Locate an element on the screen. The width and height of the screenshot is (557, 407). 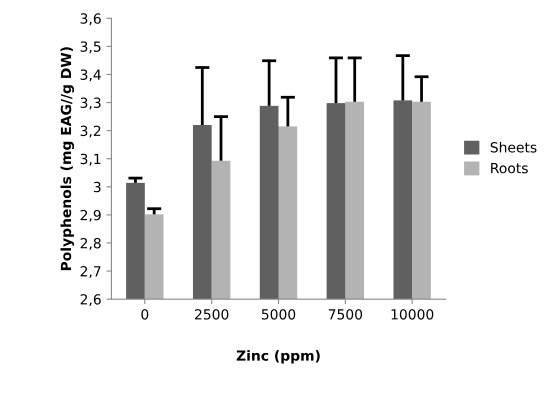
x-tick-label: 10000 is located at coordinates (413, 314).